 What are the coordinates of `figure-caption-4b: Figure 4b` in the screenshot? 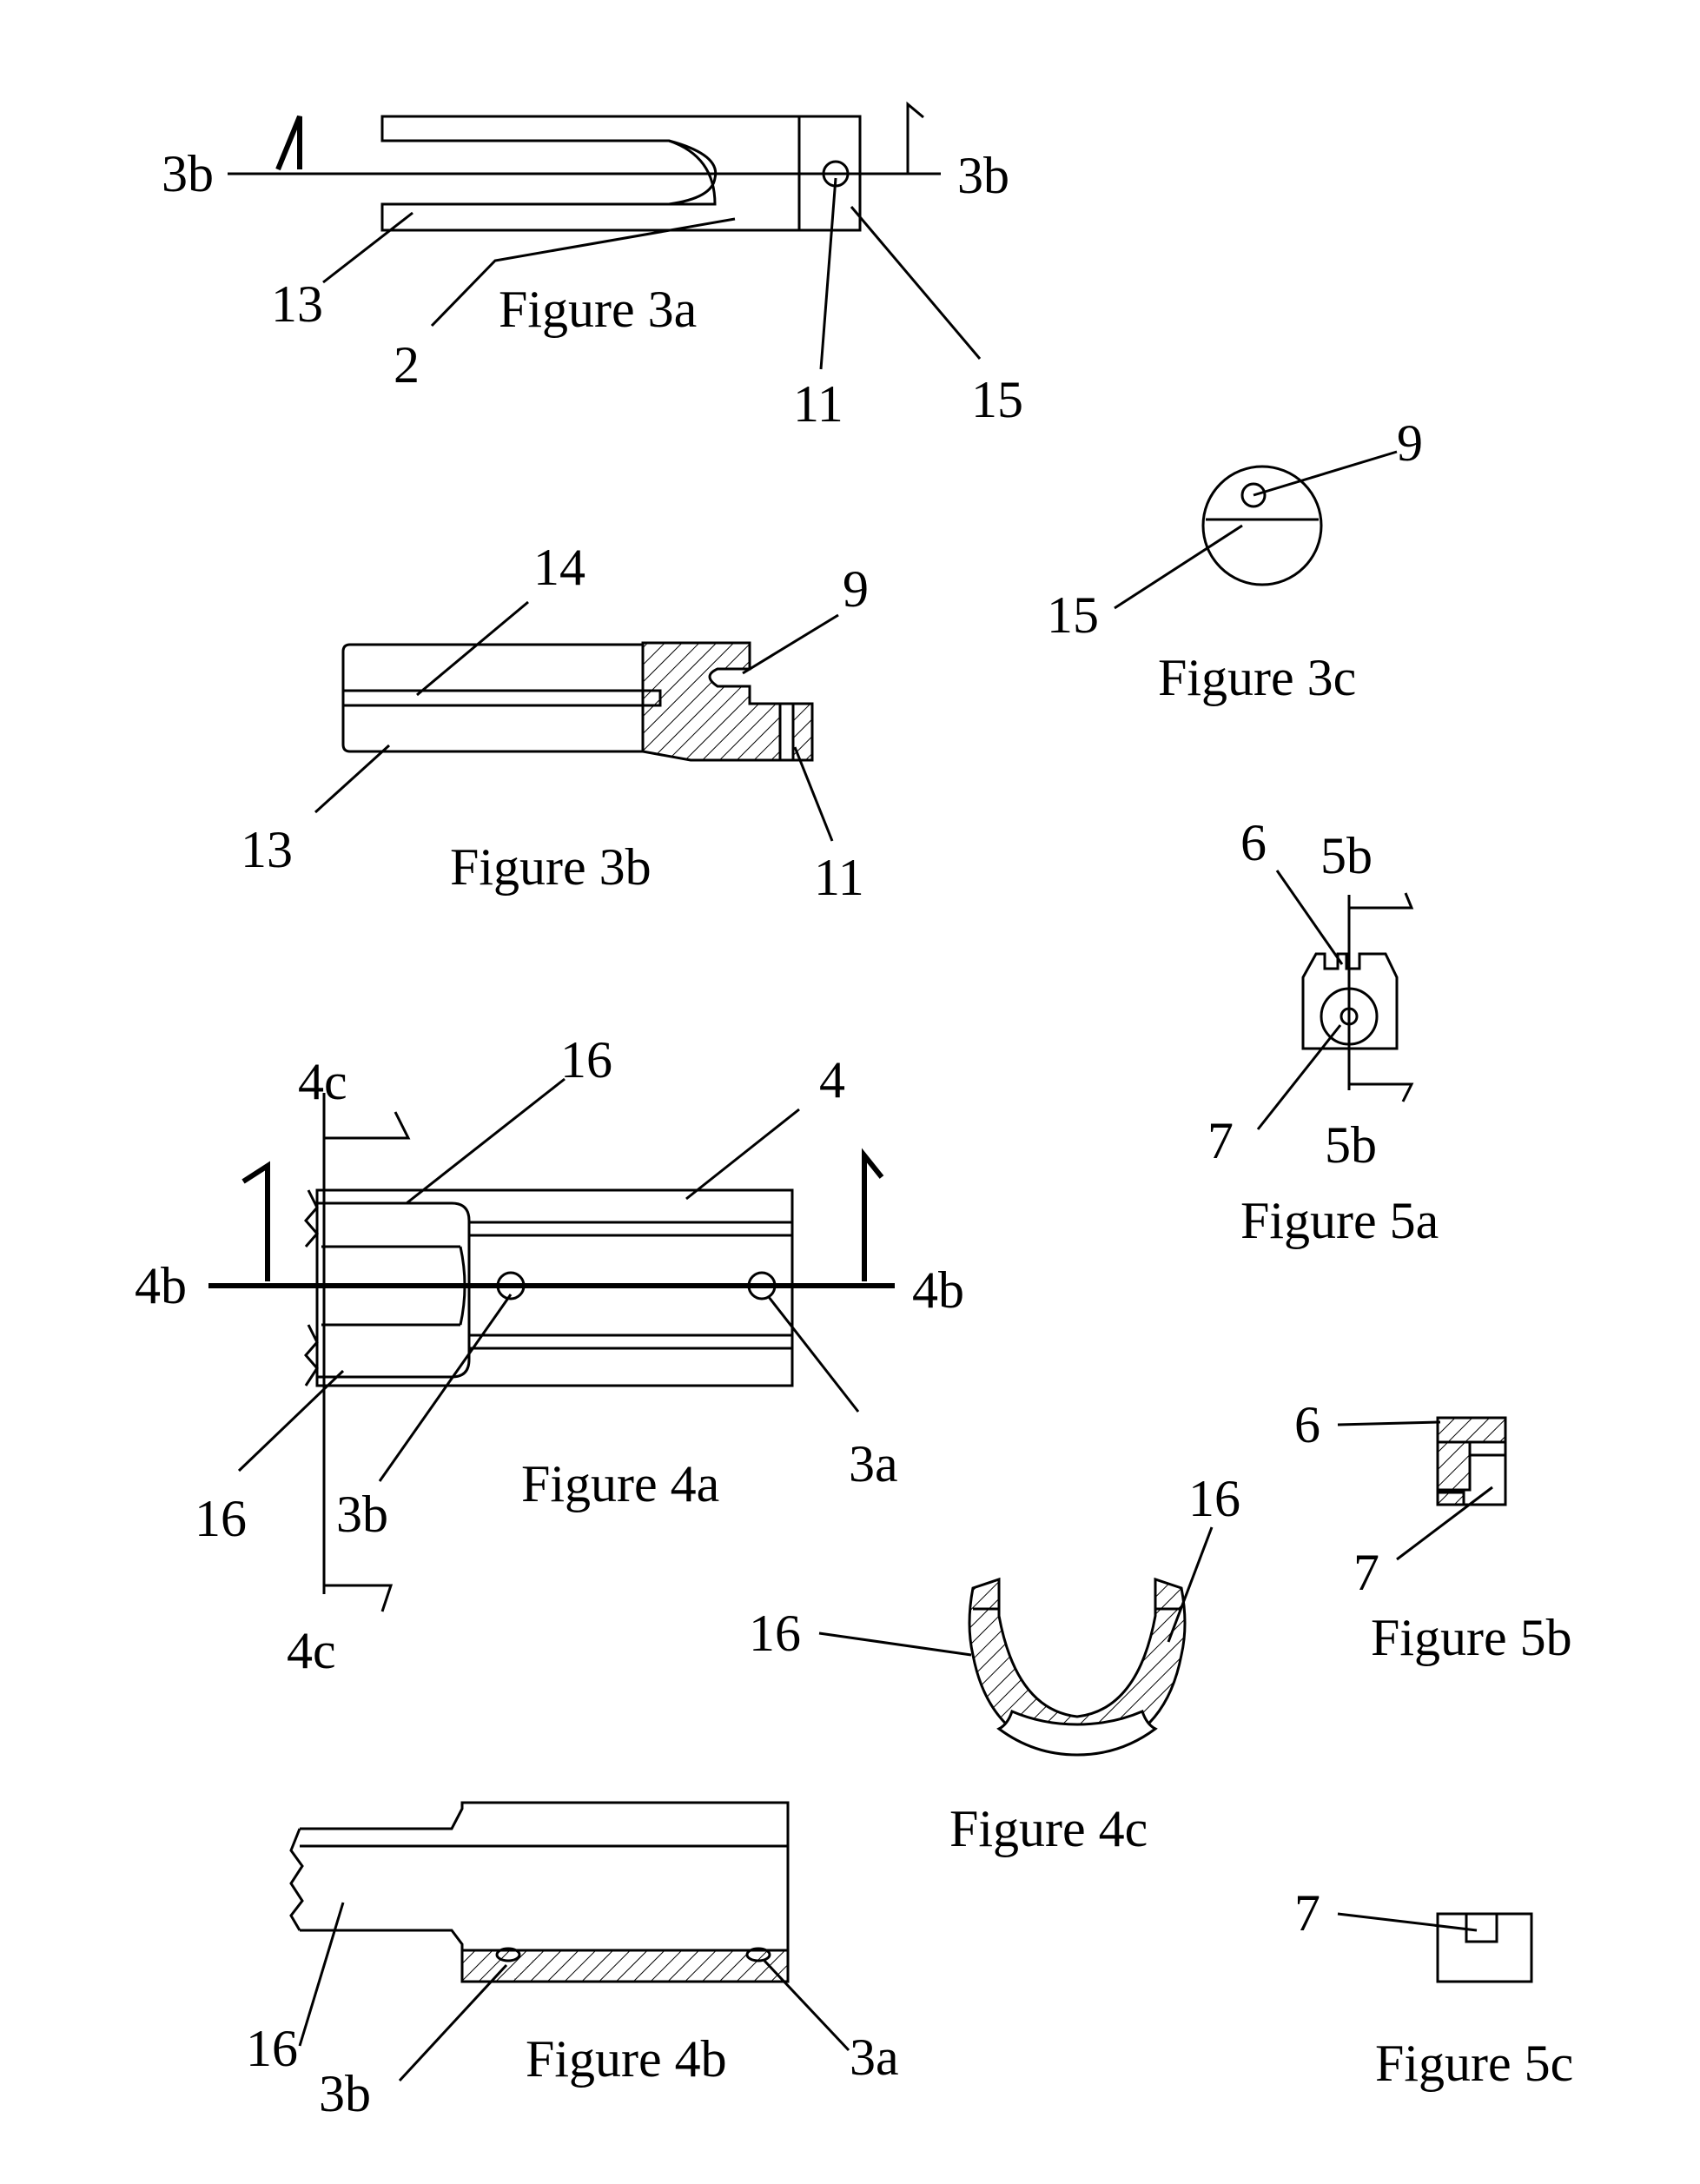 It's located at (626, 2059).